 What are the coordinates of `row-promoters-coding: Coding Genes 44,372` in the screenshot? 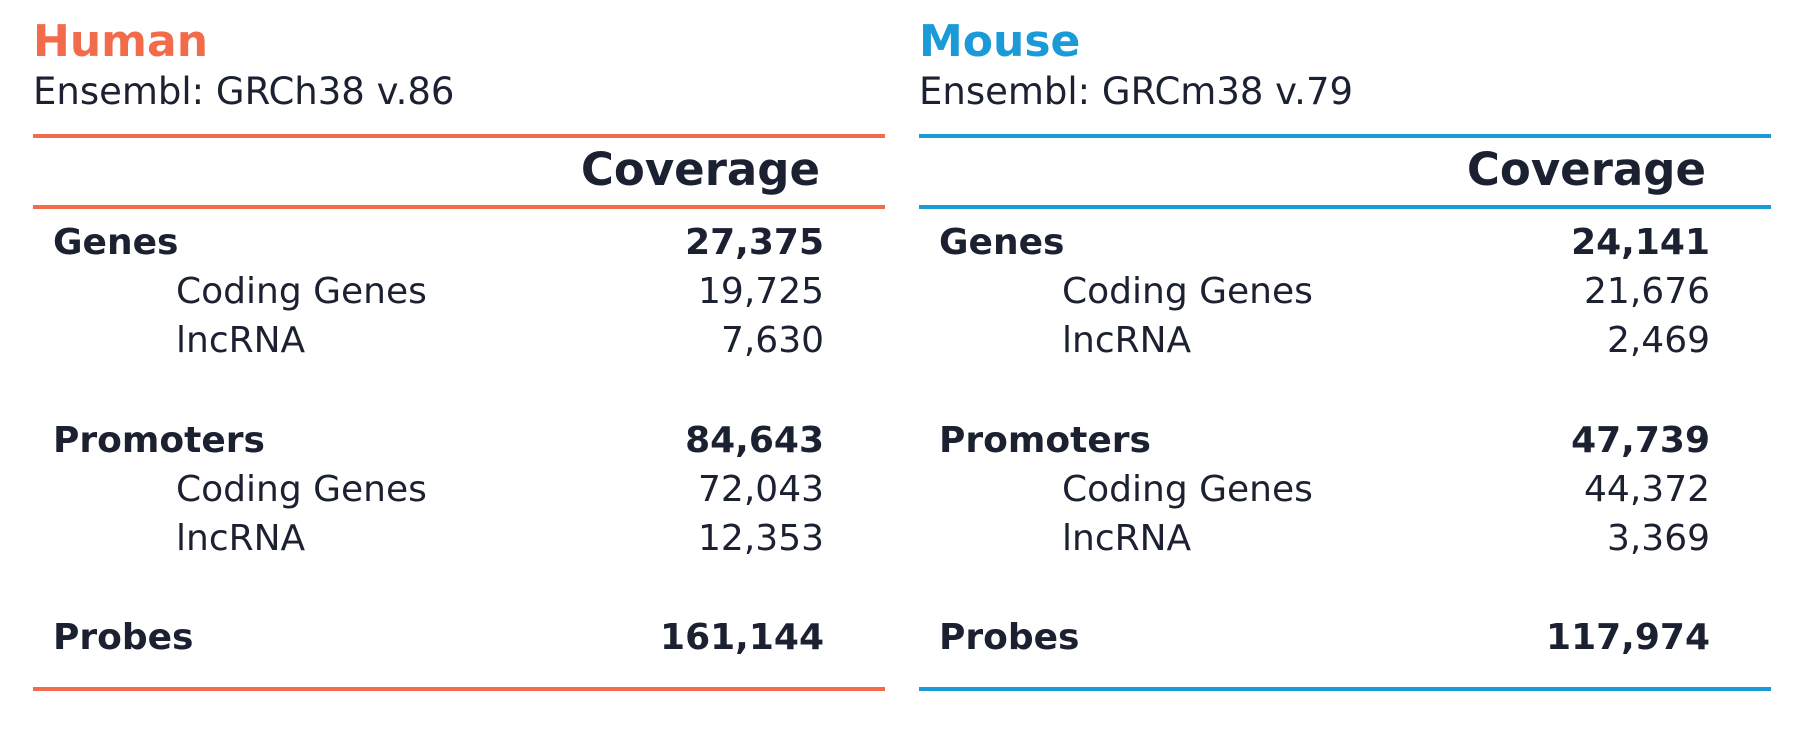 It's located at (1324, 490).